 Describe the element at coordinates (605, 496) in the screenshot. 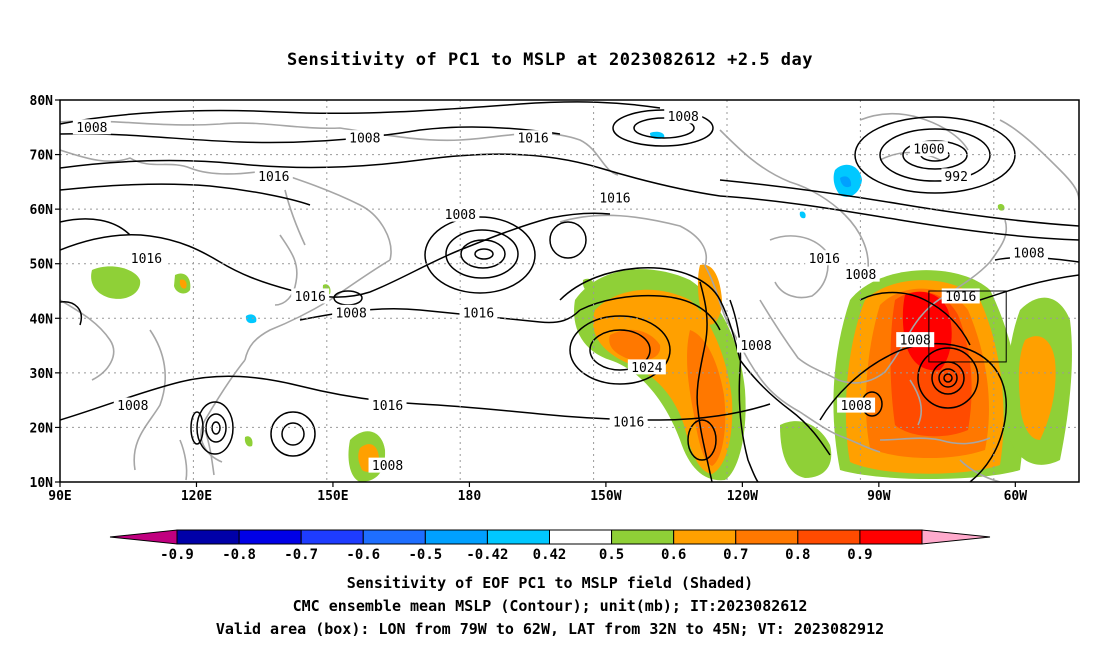

I see `lon-tick-label: 150W` at that location.